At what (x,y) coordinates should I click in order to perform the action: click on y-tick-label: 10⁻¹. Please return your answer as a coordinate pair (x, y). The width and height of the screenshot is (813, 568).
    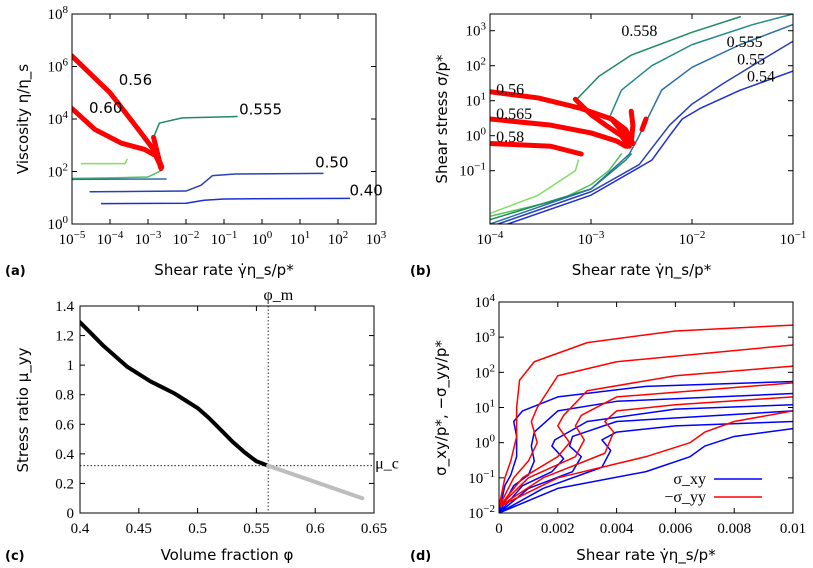
    Looking at the image, I should click on (481, 477).